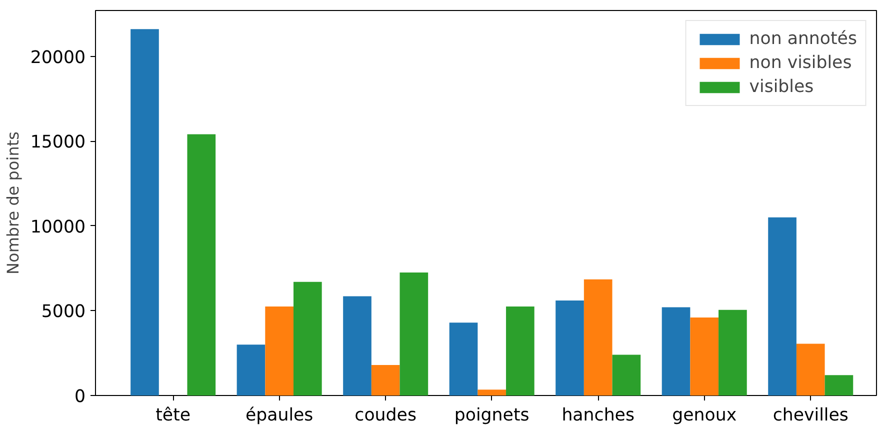  I want to click on y-tick-label: 20000, so click(58, 58).